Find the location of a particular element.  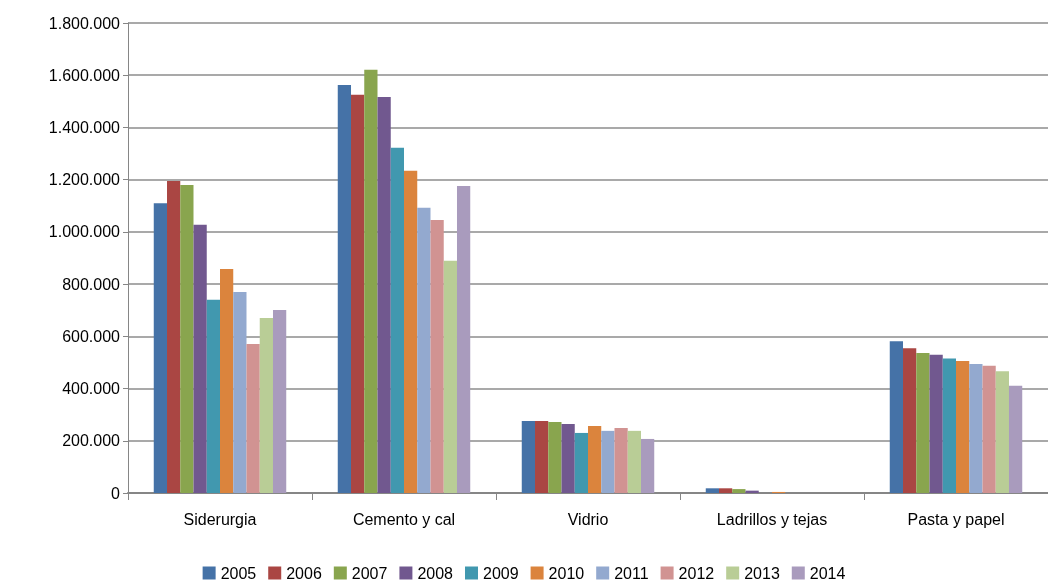

y-tick-label: 400.000 is located at coordinates (91, 389).